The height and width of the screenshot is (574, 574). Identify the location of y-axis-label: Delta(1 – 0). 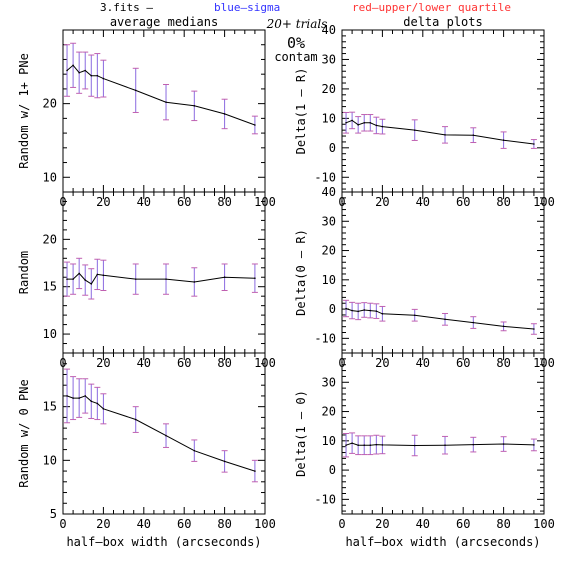
(301, 433).